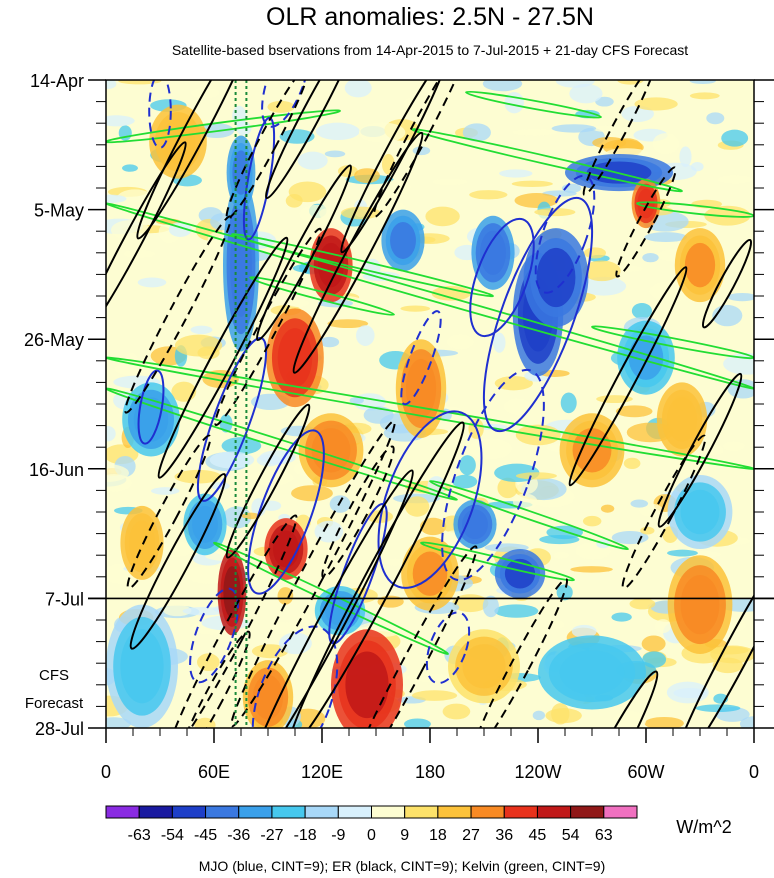 The width and height of the screenshot is (774, 878). What do you see at coordinates (64, 599) in the screenshot?
I see `y-tick-label: 7-Jul` at bounding box center [64, 599].